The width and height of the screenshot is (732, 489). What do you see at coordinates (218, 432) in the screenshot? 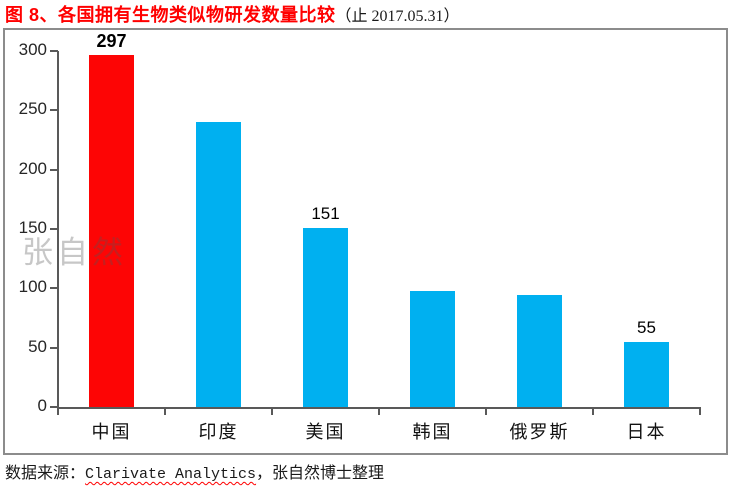
I see `x-axis-category-label: 印度` at bounding box center [218, 432].